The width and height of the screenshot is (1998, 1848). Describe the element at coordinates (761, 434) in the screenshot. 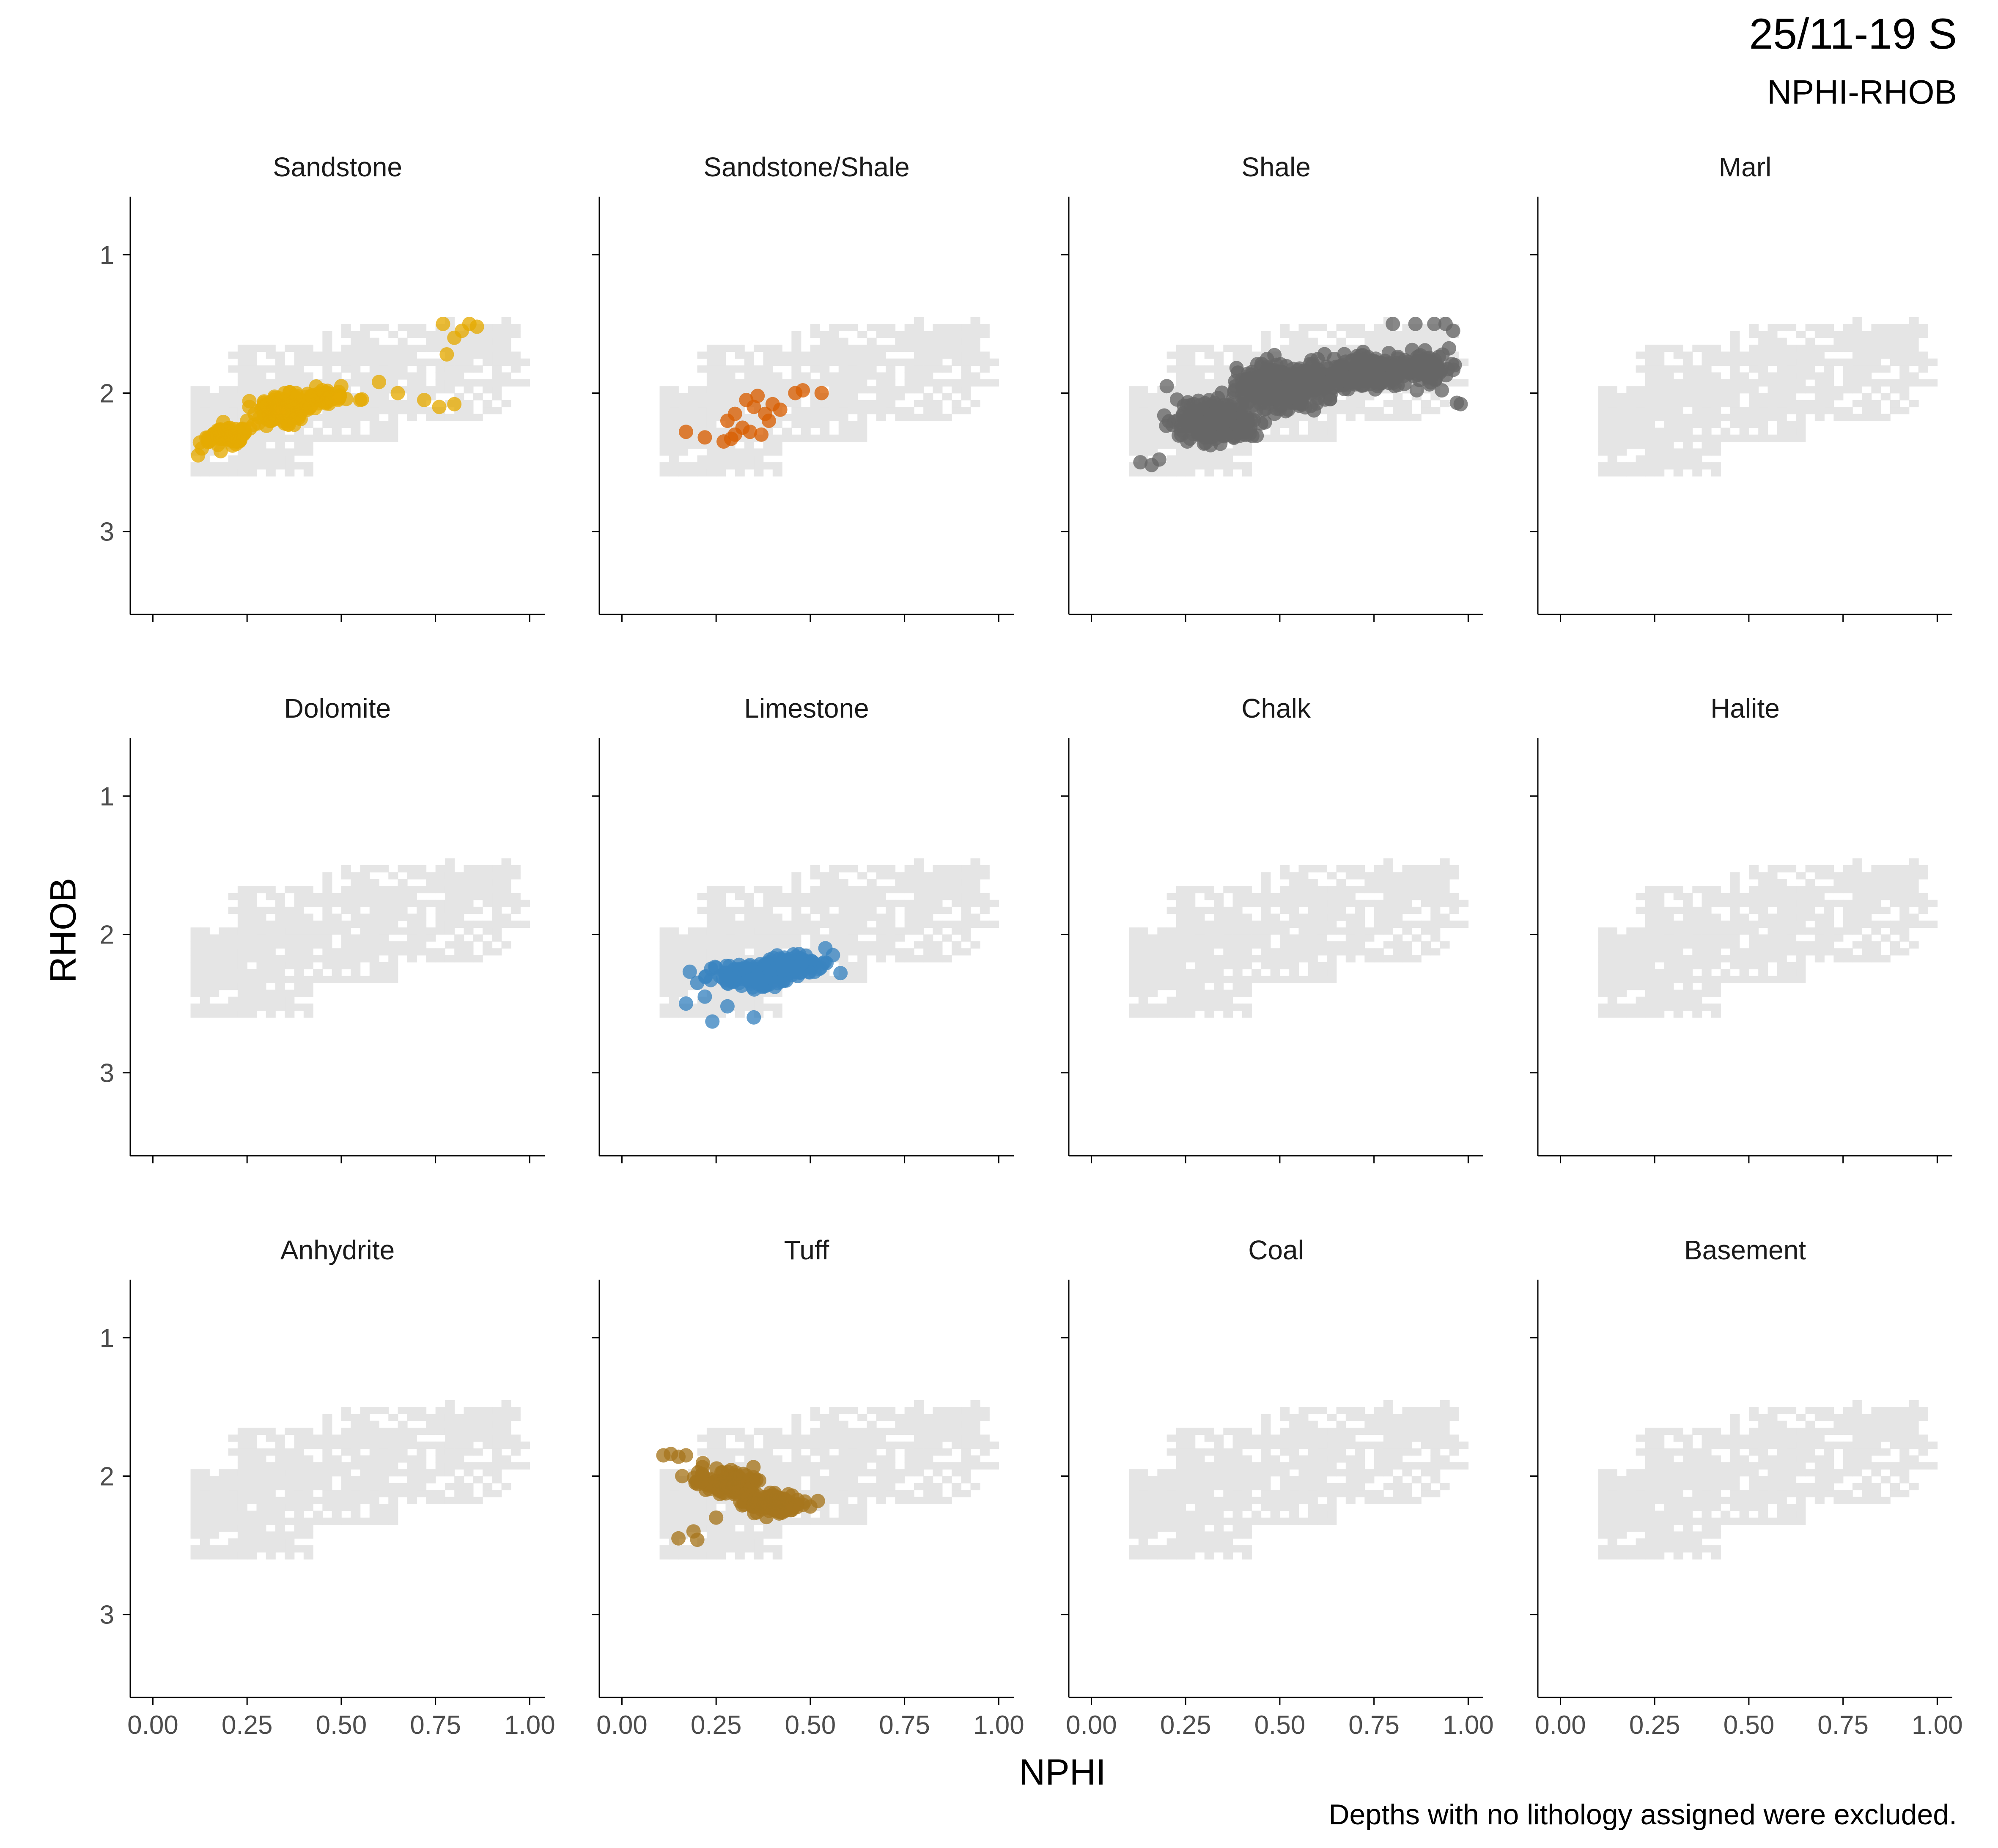

I see `data-point` at that location.